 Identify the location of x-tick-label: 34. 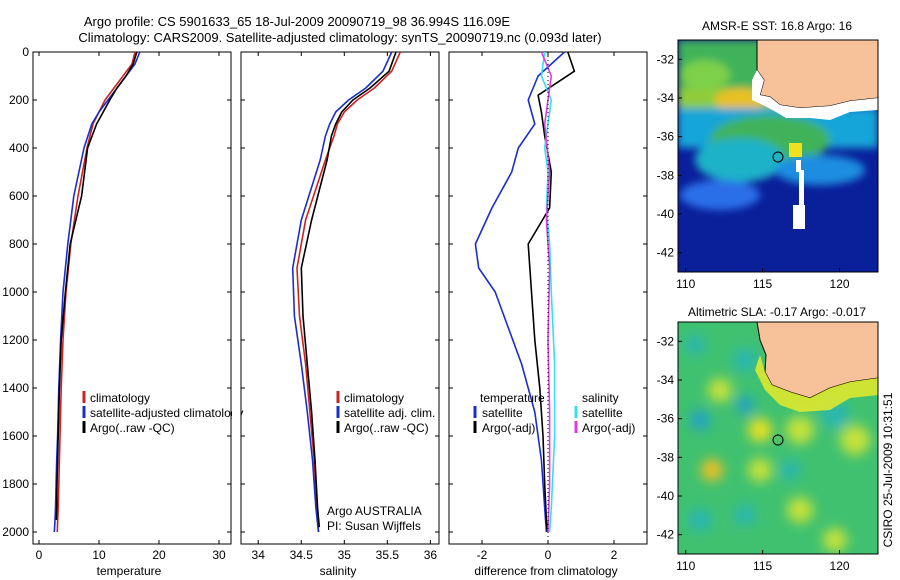
(259, 555).